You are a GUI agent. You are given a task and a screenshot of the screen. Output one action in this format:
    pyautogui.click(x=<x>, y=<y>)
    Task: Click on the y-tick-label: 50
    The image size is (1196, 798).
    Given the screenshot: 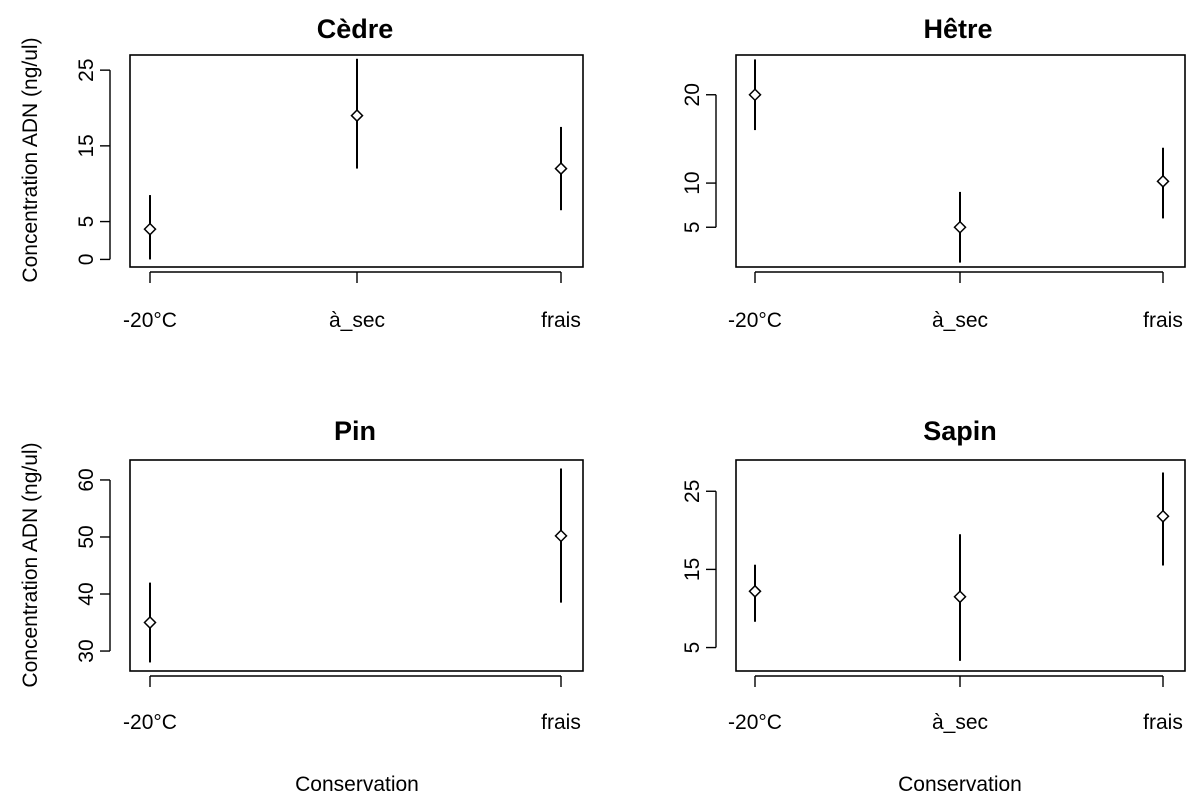 What is the action you would take?
    pyautogui.click(x=86, y=536)
    